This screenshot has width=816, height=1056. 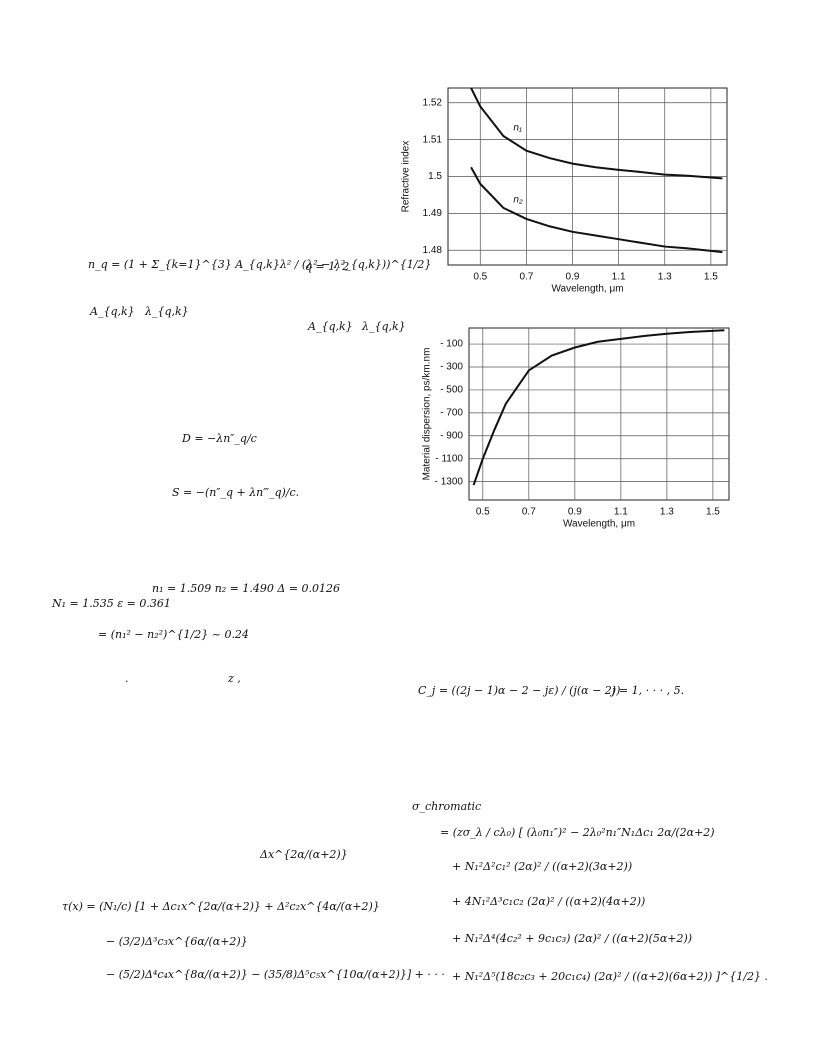 What do you see at coordinates (304, 854) in the screenshot?
I see `equation: Δx^{2α/(α+2)}` at bounding box center [304, 854].